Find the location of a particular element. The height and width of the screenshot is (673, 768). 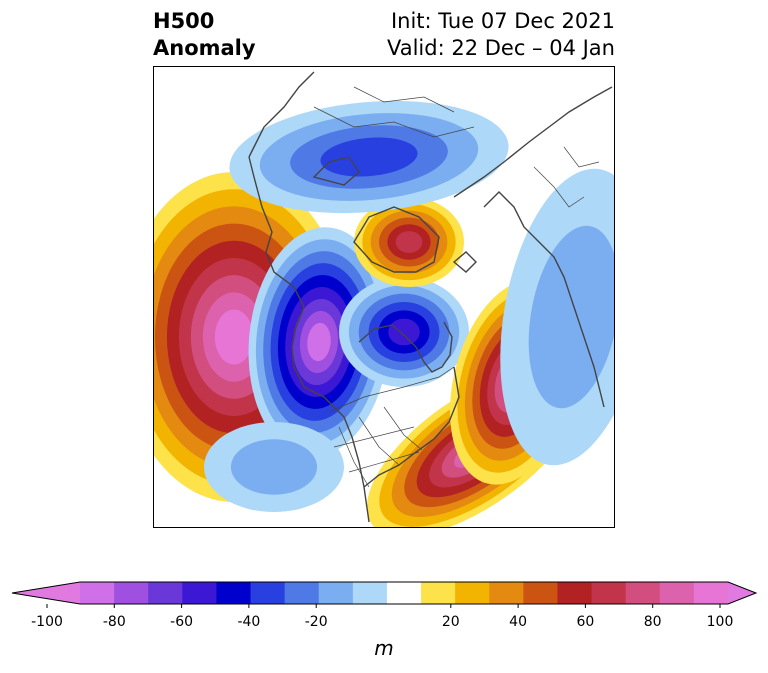

colorbar-extend-high is located at coordinates (742, 593).